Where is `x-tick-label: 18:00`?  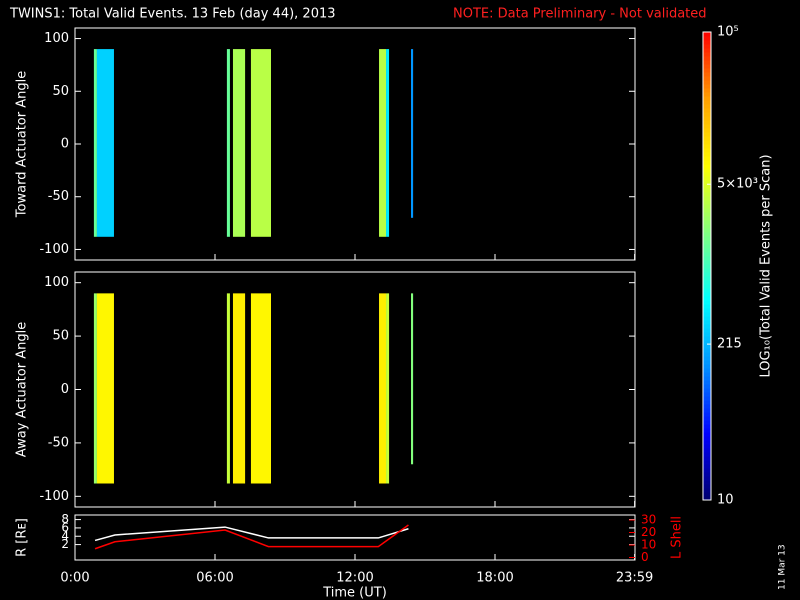
x-tick-label: 18:00 is located at coordinates (494, 578).